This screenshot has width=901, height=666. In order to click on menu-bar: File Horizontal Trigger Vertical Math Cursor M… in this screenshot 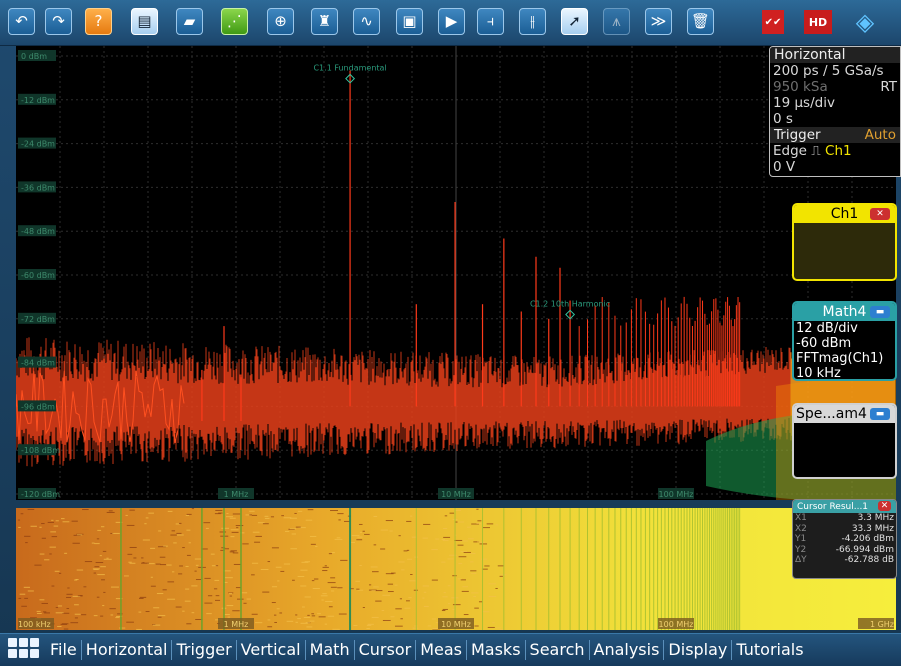, I will do `click(450, 649)`.